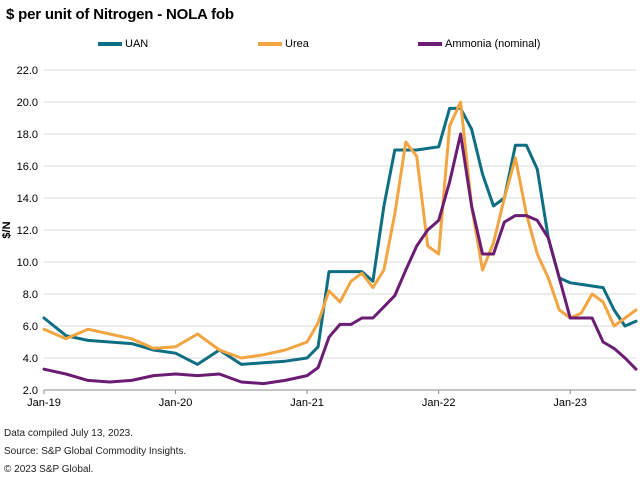 The width and height of the screenshot is (640, 480). Describe the element at coordinates (30, 359) in the screenshot. I see `y-tick-label: 4.0` at that location.